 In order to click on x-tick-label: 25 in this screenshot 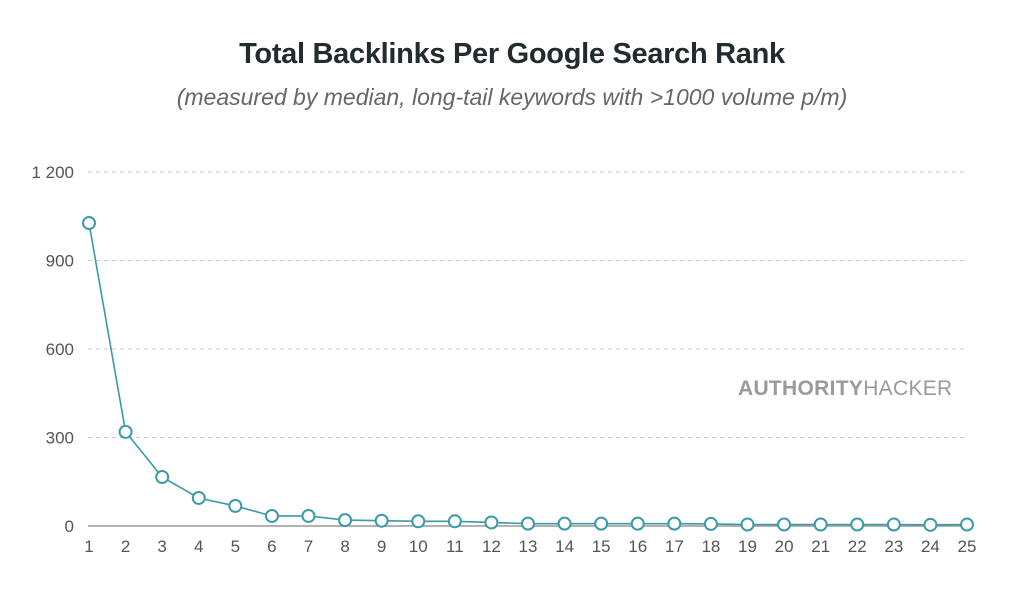, I will do `click(967, 546)`.